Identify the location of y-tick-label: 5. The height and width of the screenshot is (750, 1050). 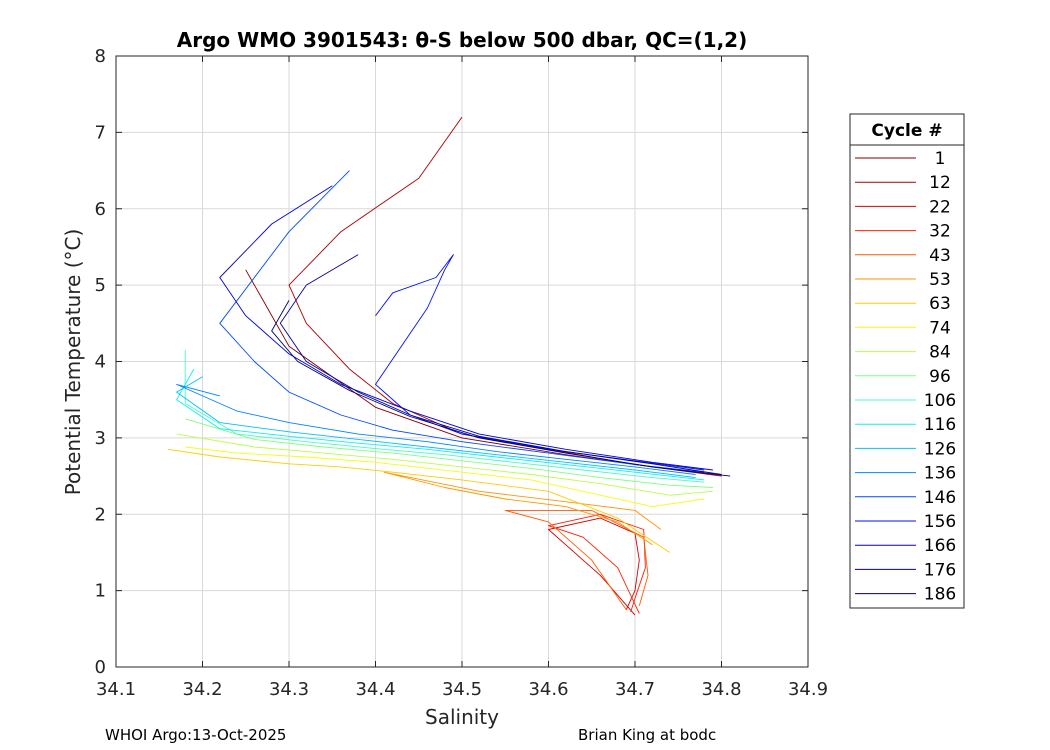
(100, 285).